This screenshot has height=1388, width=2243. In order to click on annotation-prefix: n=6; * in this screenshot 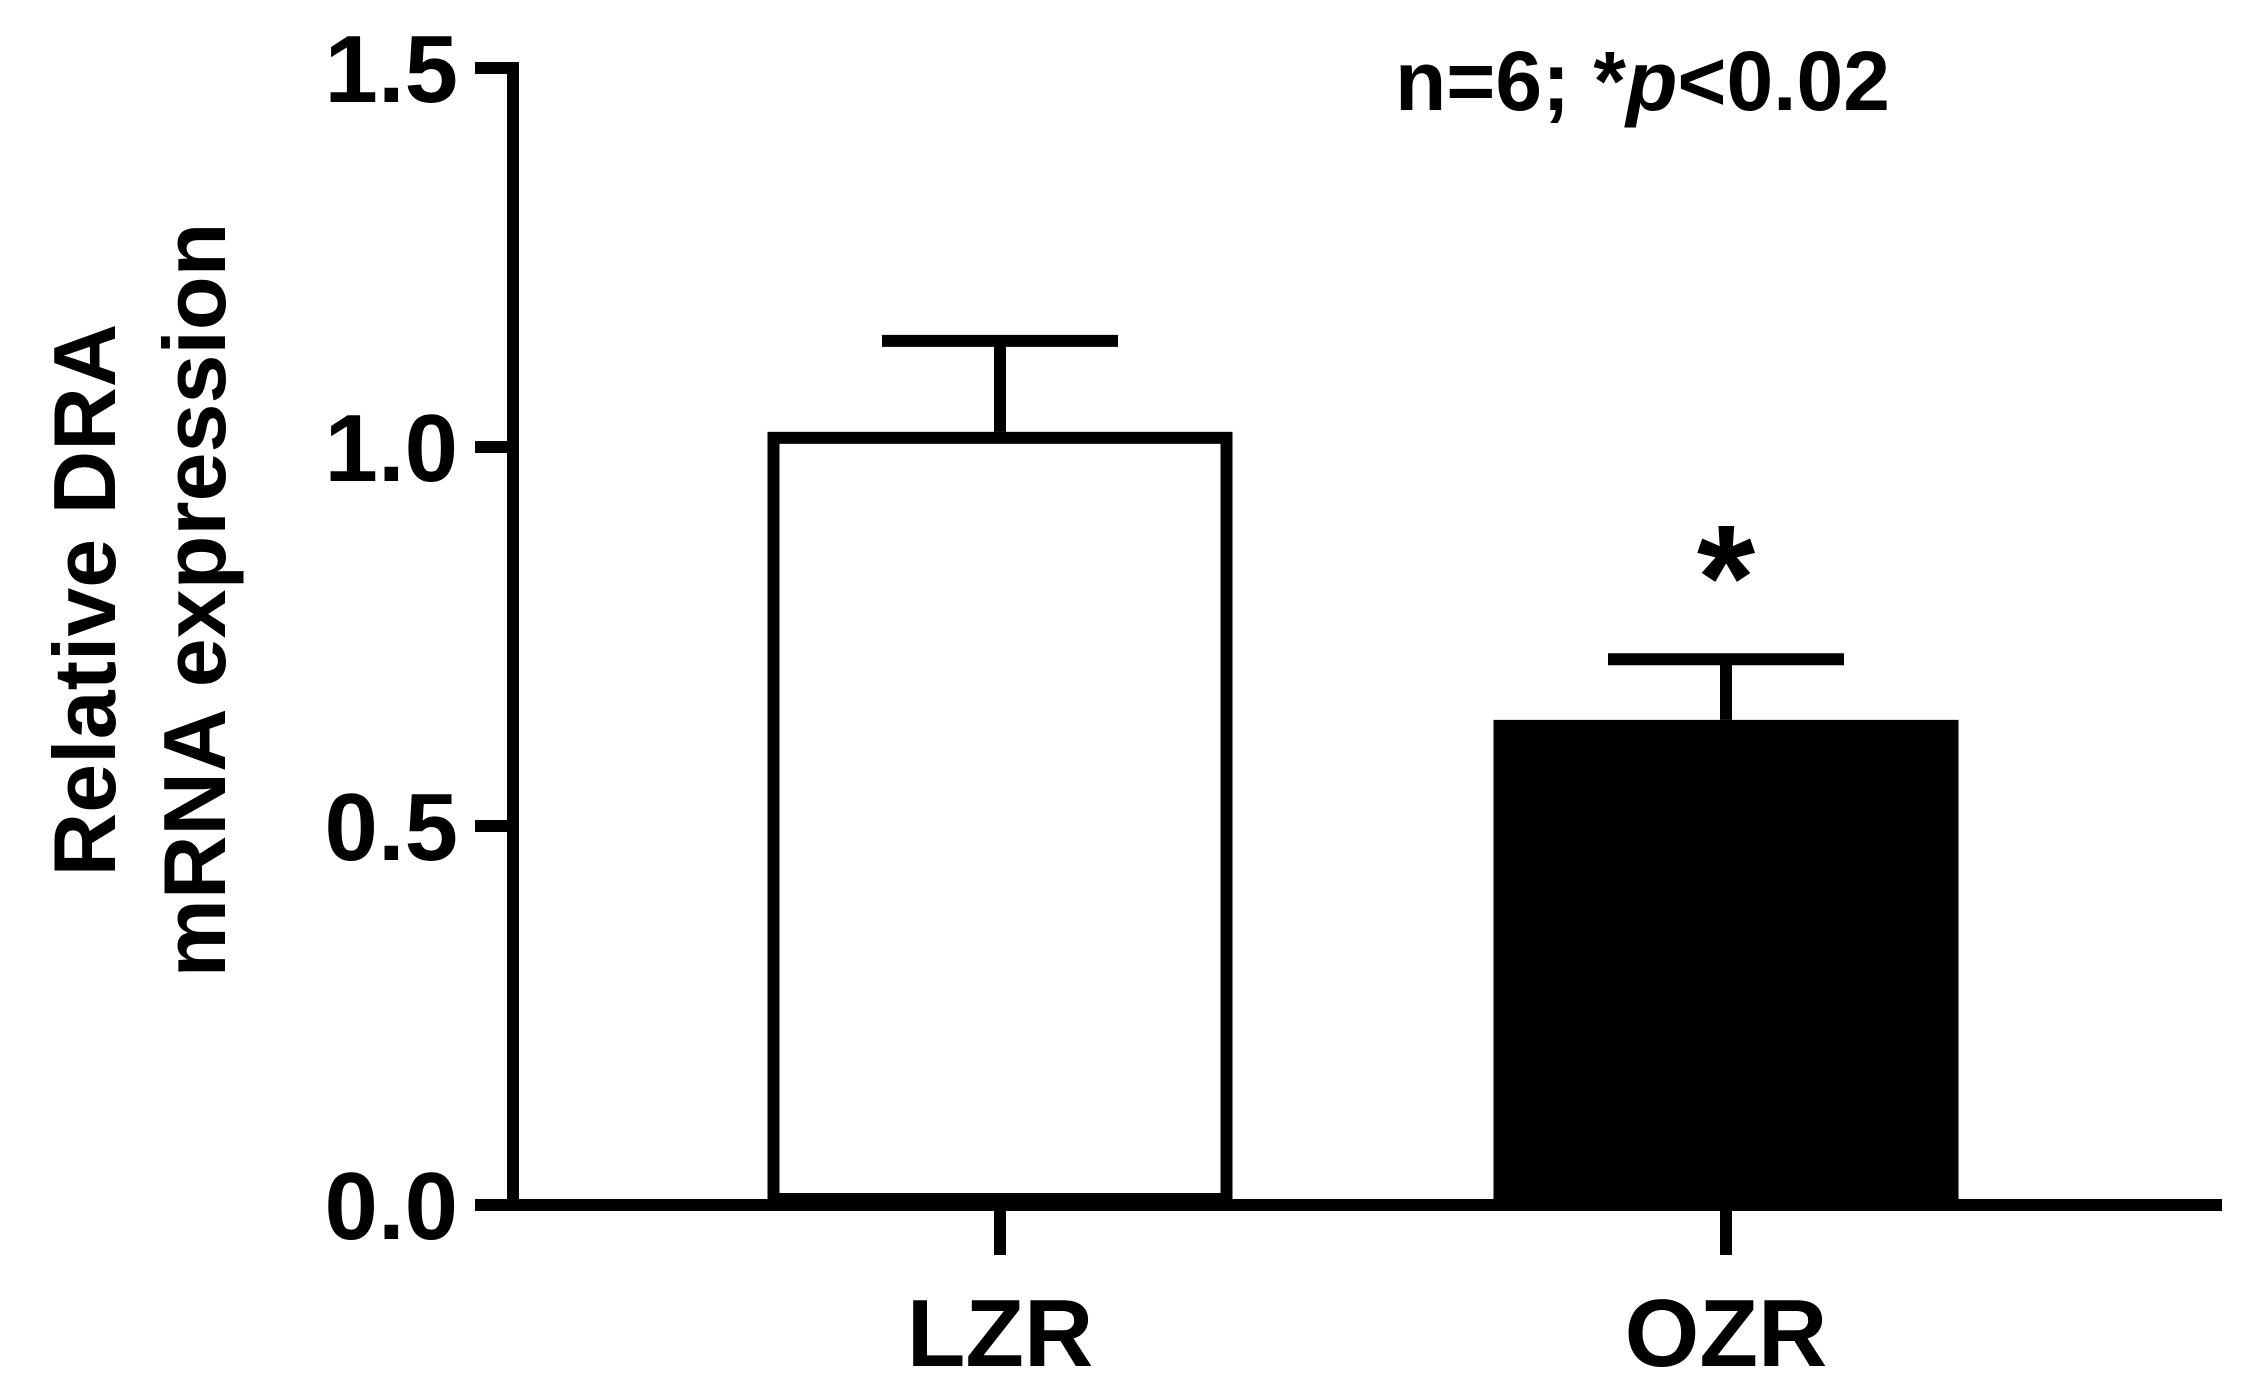, I will do `click(1510, 81)`.